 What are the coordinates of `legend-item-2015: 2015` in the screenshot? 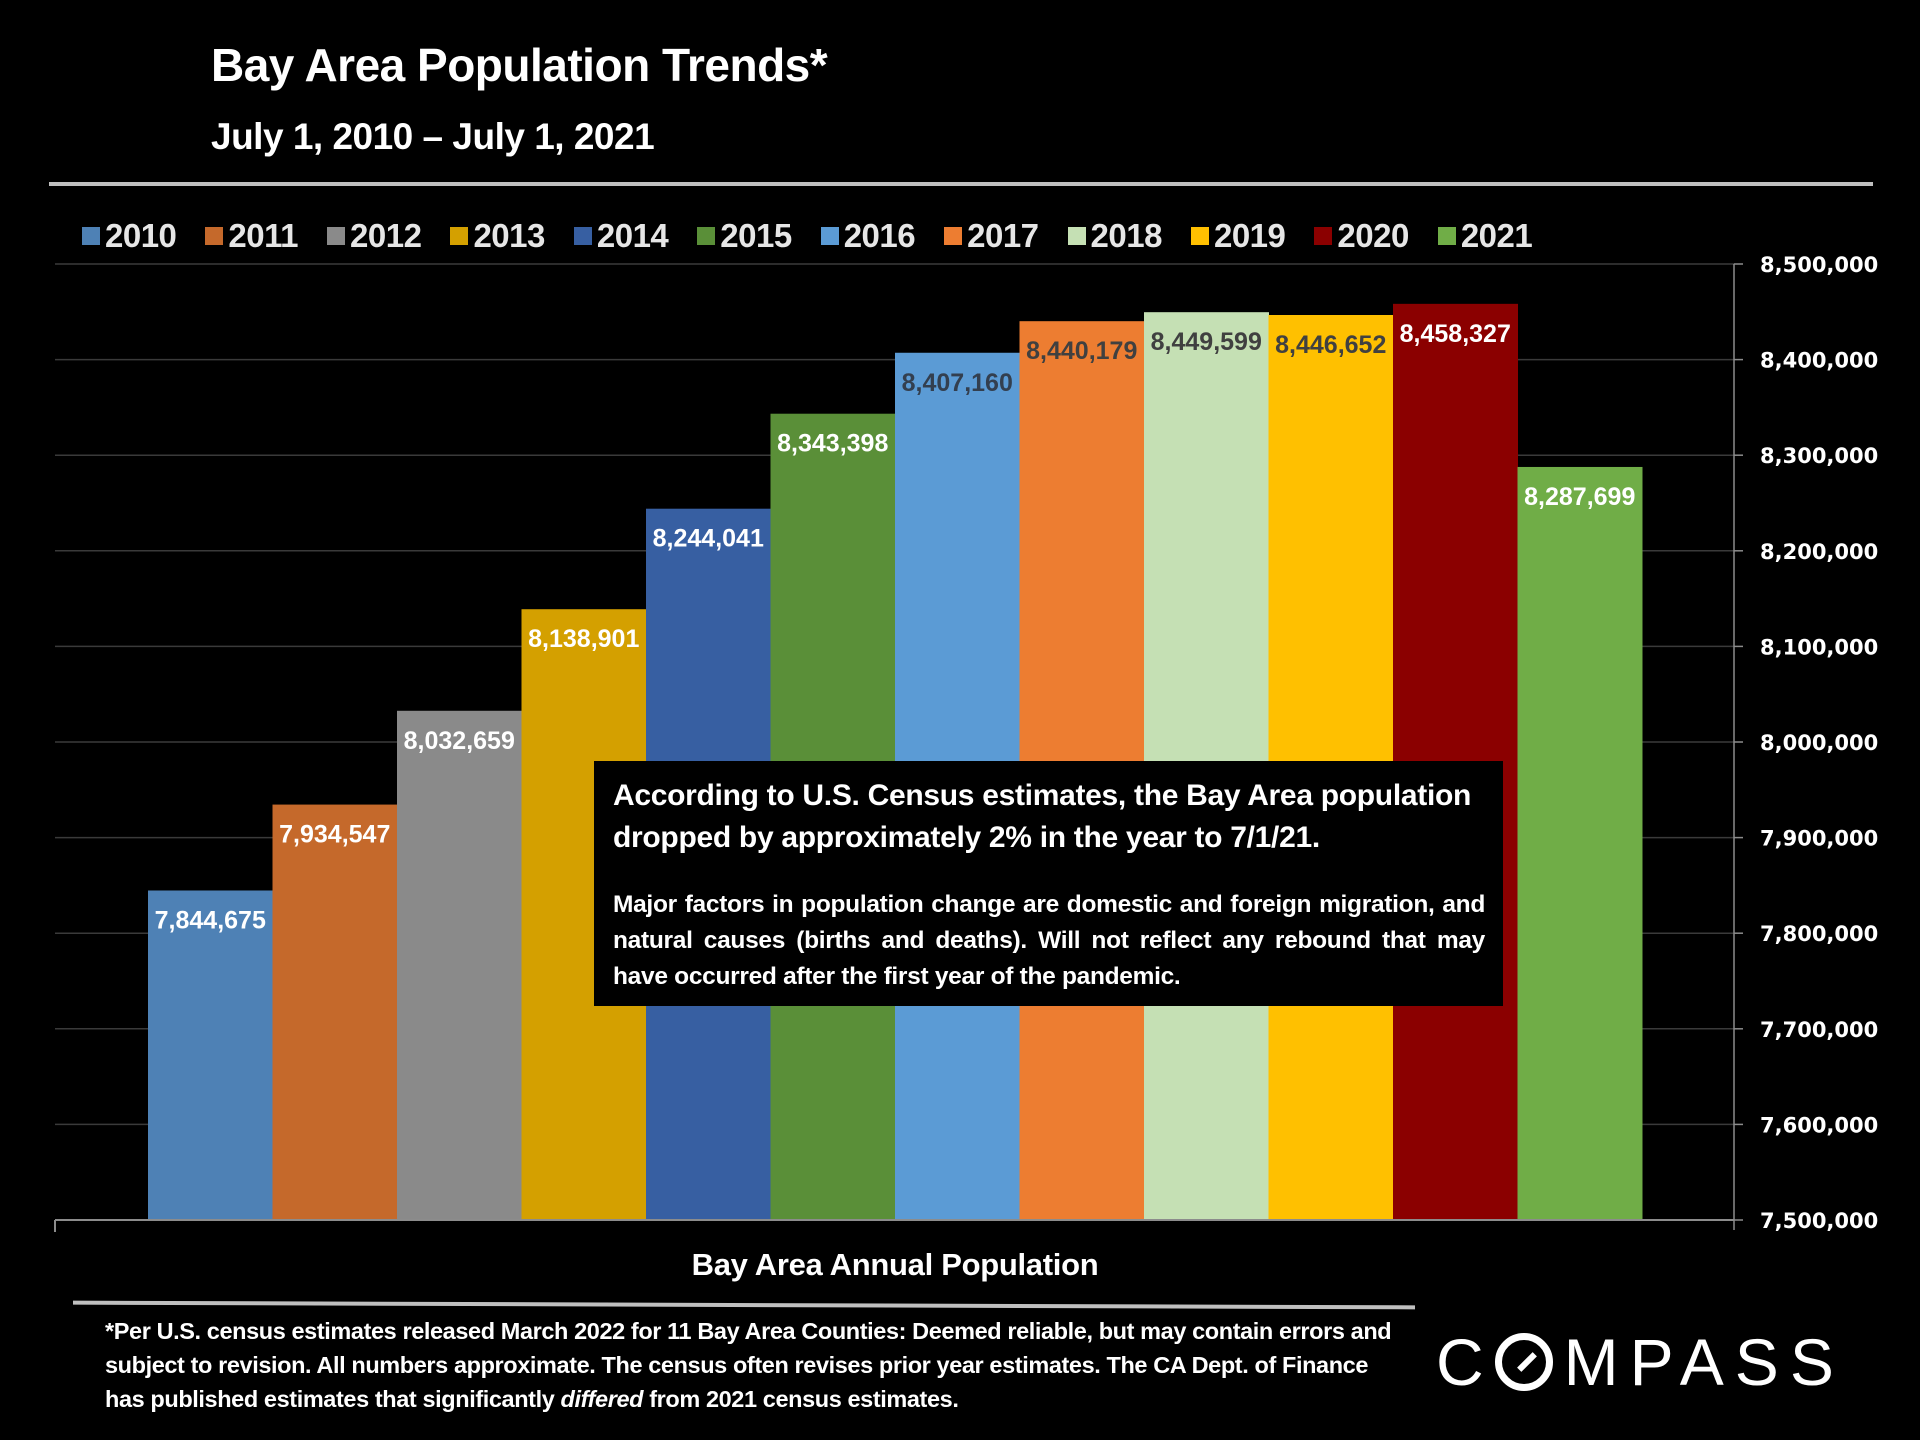 It's located at (744, 236).